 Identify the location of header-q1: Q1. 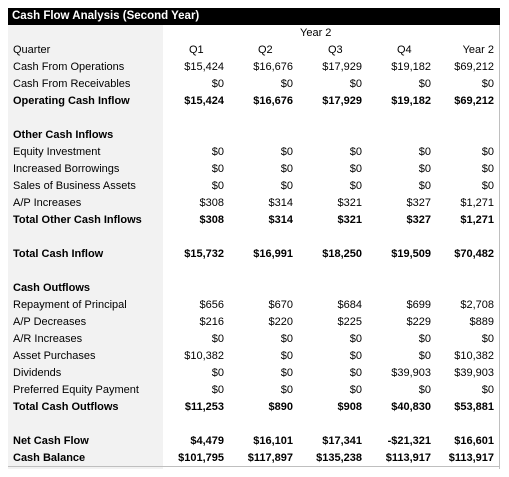
(196, 50).